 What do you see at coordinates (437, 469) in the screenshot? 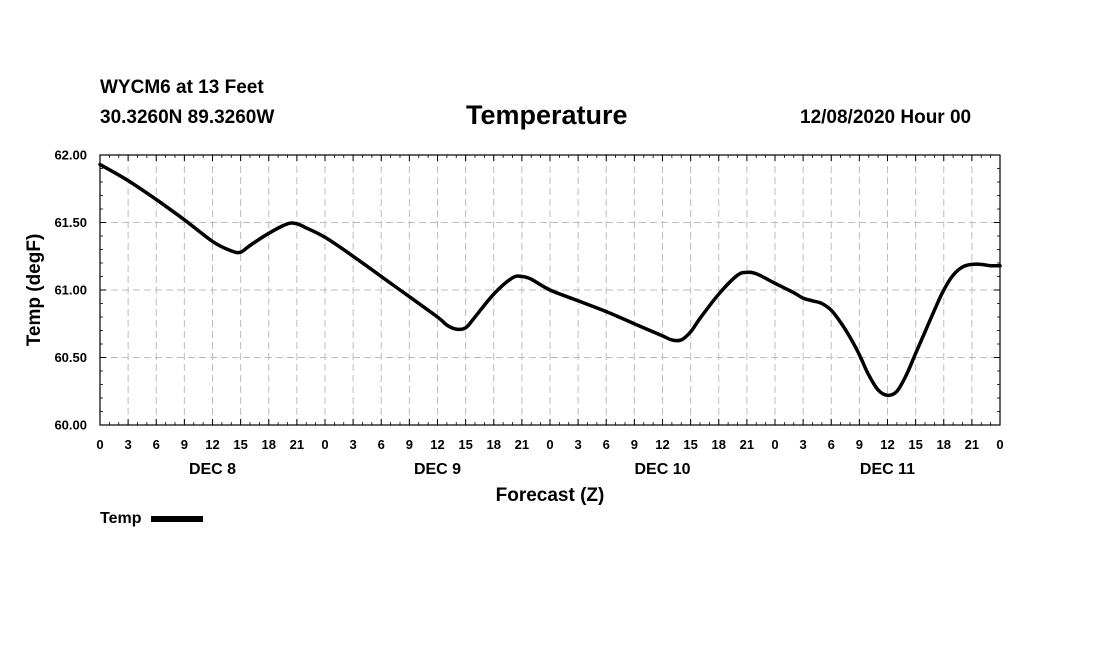
I see `day-label: DEC 9` at bounding box center [437, 469].